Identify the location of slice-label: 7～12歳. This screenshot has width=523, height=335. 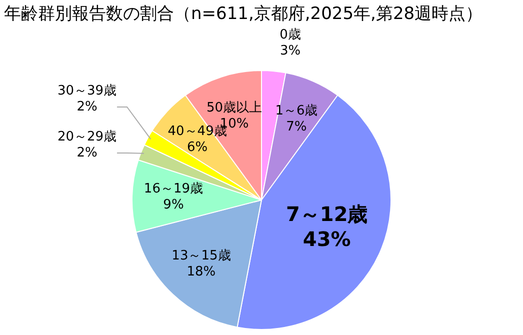
(327, 214).